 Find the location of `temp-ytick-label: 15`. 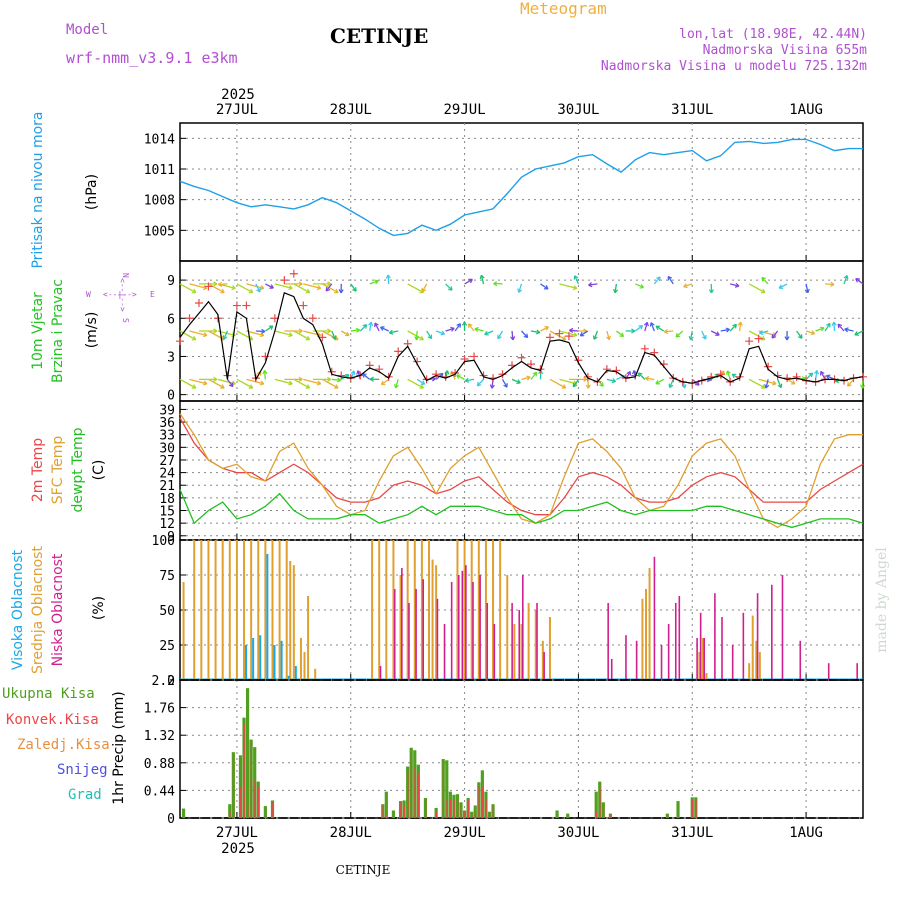

temp-ytick-label: 15 is located at coordinates (167, 512).